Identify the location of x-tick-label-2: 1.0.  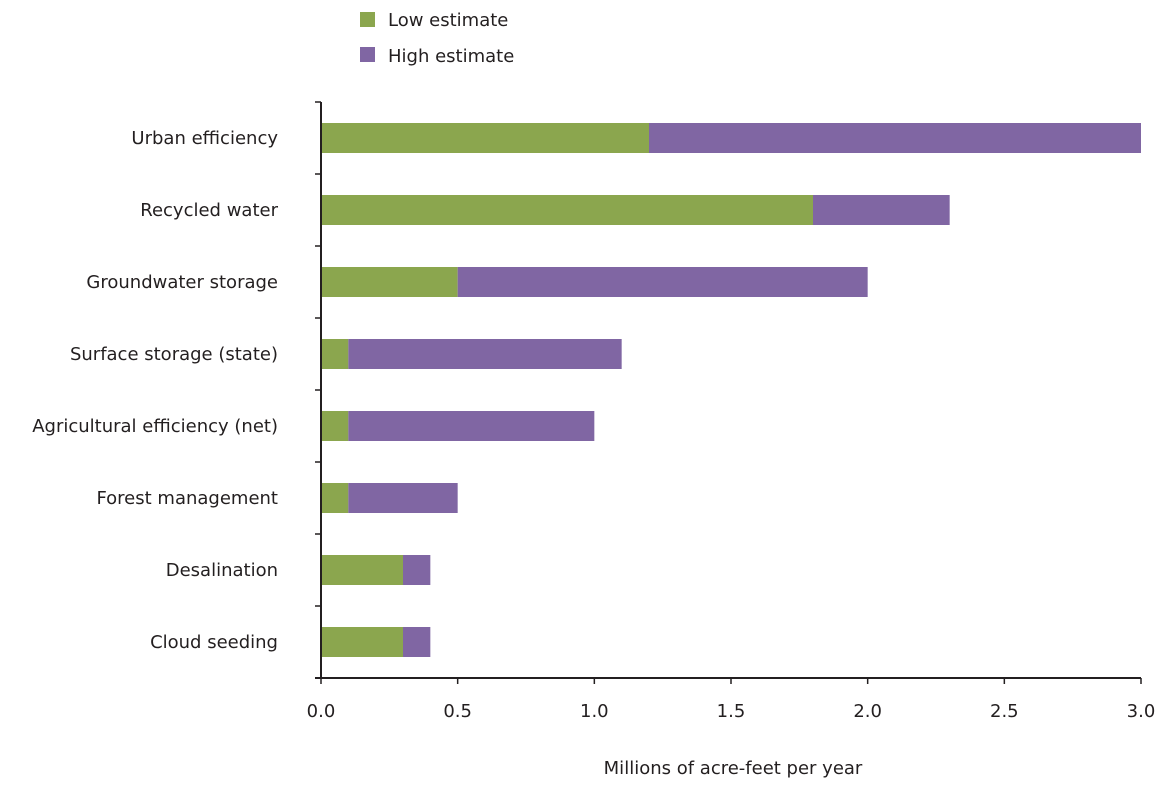
(594, 711).